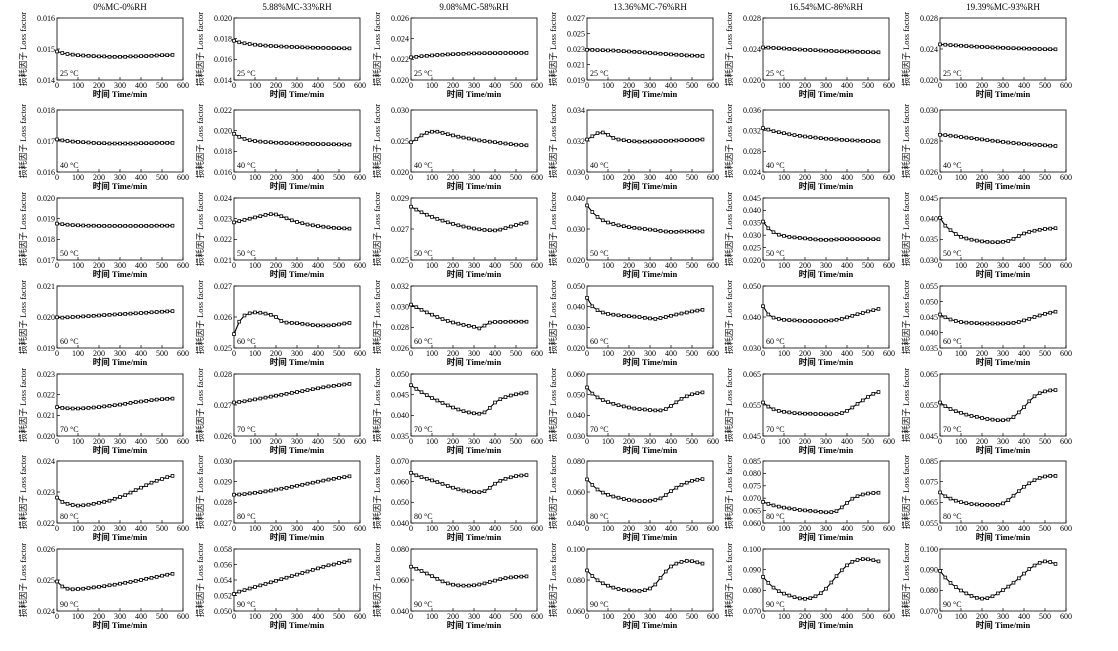 The image size is (1118, 651). Describe the element at coordinates (400, 394) in the screenshot. I see `y-tick-label: 0.045` at that location.